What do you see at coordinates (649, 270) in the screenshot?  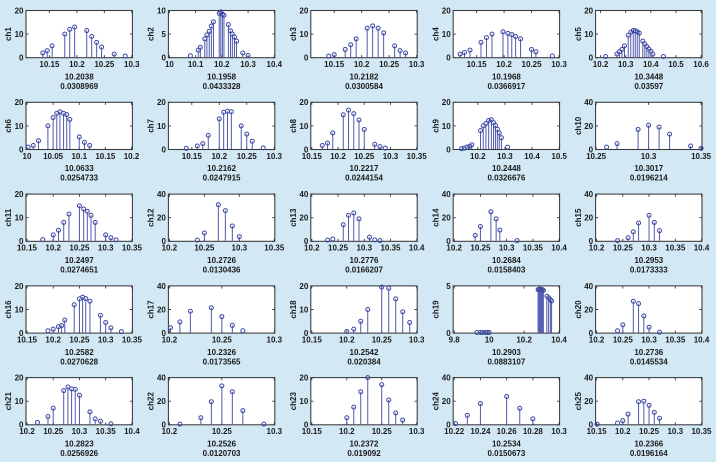 I see `svg-text: 0.0173333` at bounding box center [649, 270].